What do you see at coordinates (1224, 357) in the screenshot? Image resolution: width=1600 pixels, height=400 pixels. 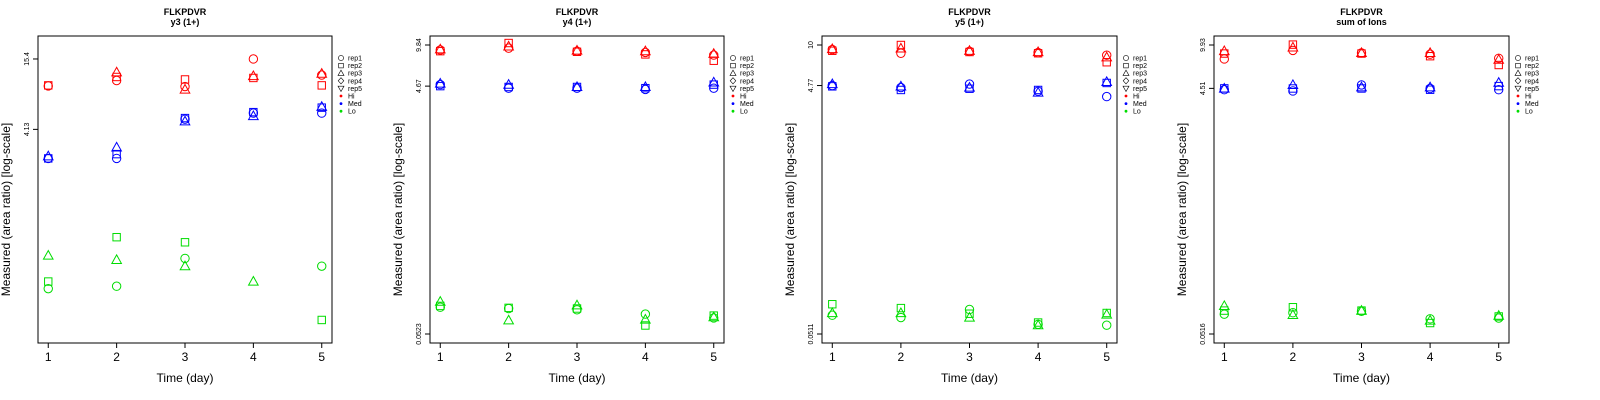 I see `x-tick-label: 1` at bounding box center [1224, 357].